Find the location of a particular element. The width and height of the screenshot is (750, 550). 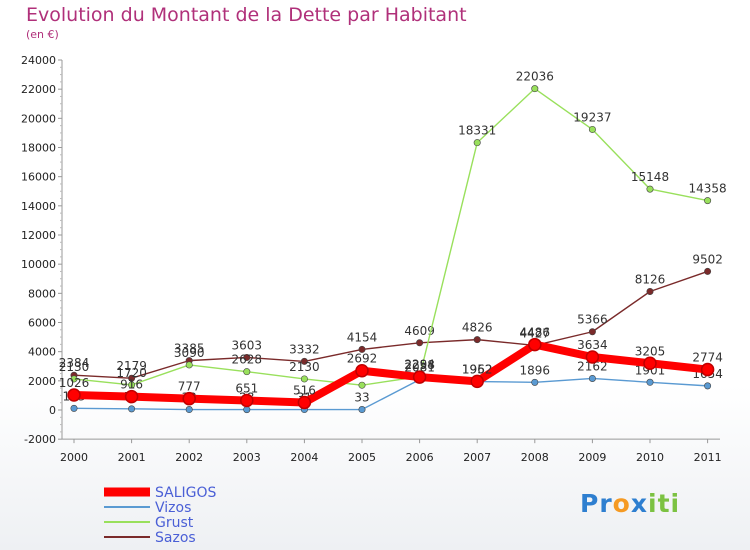

data-label: 19237 is located at coordinates (592, 117).